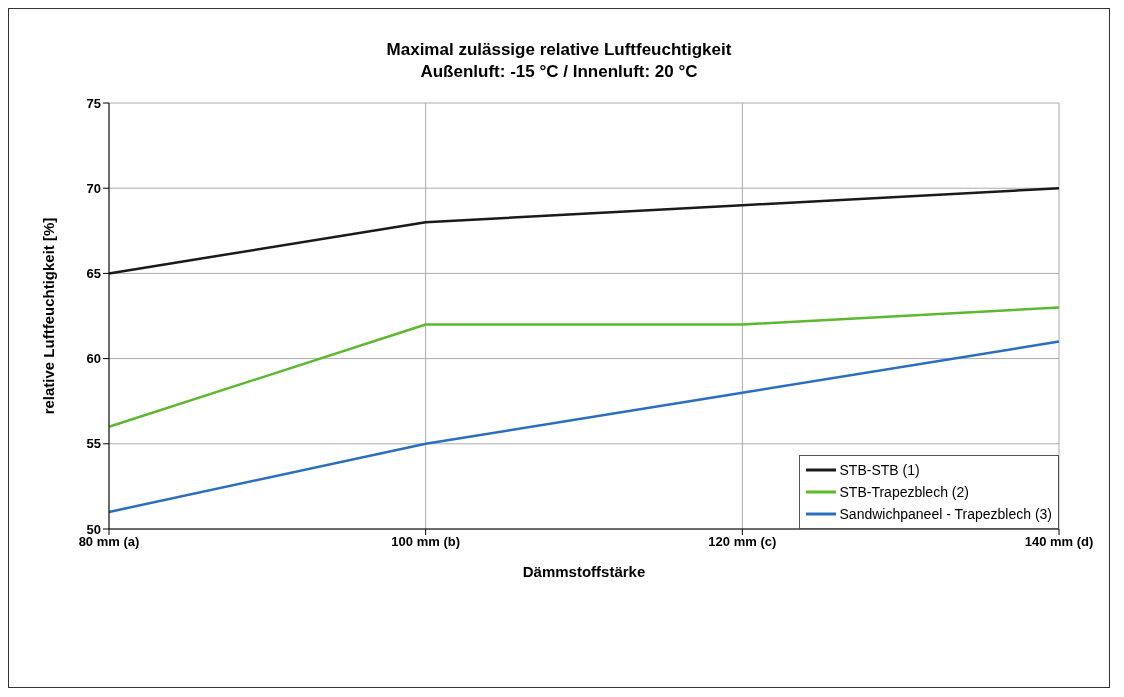  I want to click on chart-subtitle: Außenluft: -15 °C / Innenluft: 20 °C, so click(559, 72).